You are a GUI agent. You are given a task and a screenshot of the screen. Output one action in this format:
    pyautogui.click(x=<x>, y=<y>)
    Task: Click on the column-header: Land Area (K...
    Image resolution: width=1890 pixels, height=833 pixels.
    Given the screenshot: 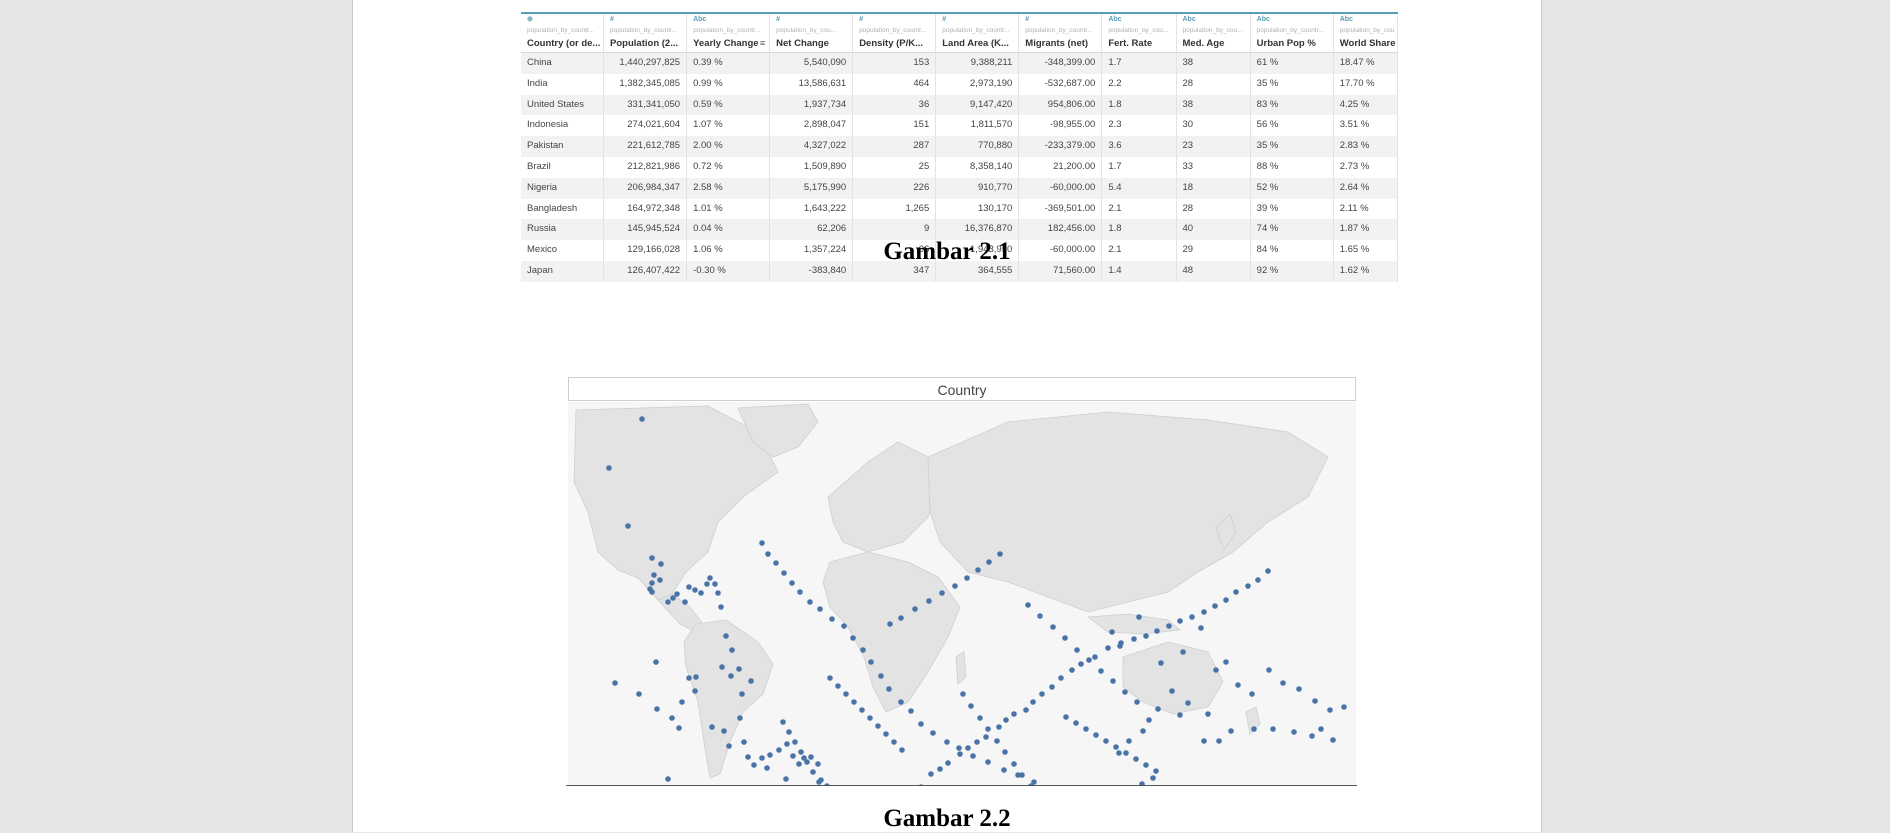 What is the action you would take?
    pyautogui.click(x=978, y=44)
    